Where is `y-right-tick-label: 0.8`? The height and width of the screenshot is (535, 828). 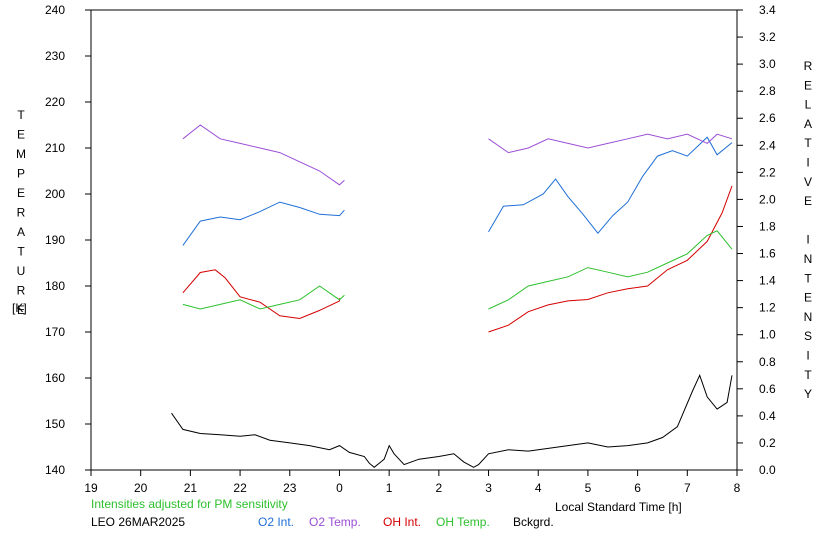 y-right-tick-label: 0.8 is located at coordinates (767, 362).